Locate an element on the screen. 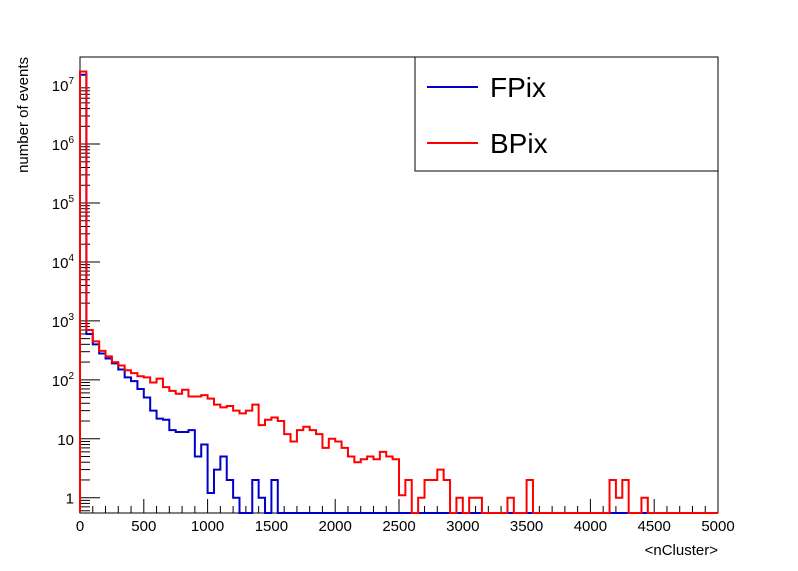 This screenshot has height=571, width=798. x-axis-ticks: 0 500 1000 1500 2000 2500 3000 3500 4000 4500 5000 is located at coordinates (405, 517).